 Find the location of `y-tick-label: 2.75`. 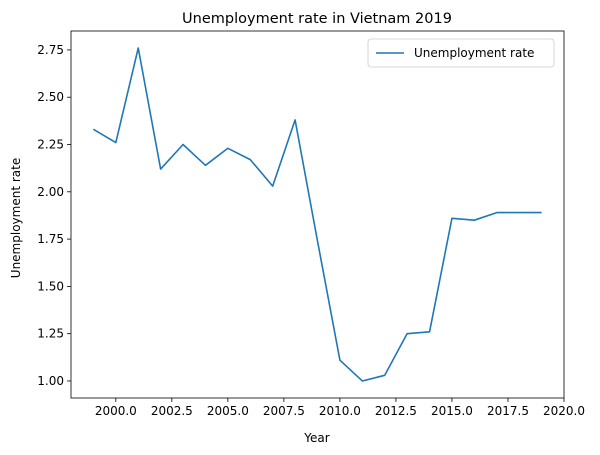

y-tick-label: 2.75 is located at coordinates (50, 50).